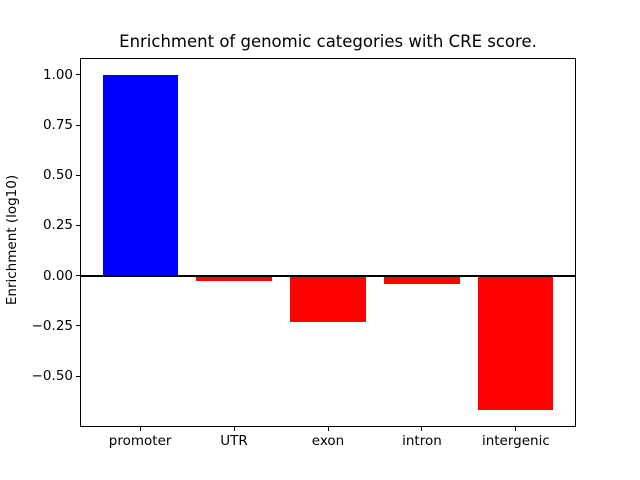 The image size is (640, 480). Describe the element at coordinates (57, 125) in the screenshot. I see `y-tick-label: 0.75` at that location.